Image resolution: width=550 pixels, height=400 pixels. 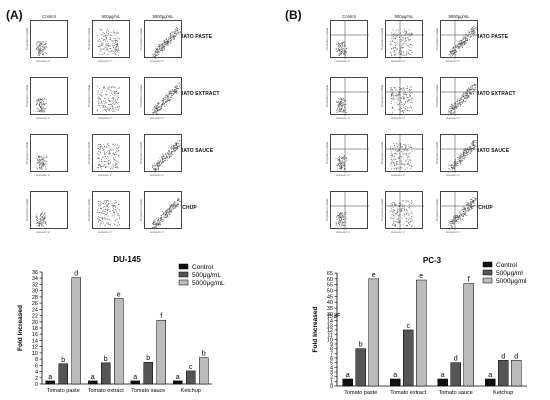 What do you see at coordinates (35, 285) in the screenshot?
I see `y-tick-label: 32` at bounding box center [35, 285].